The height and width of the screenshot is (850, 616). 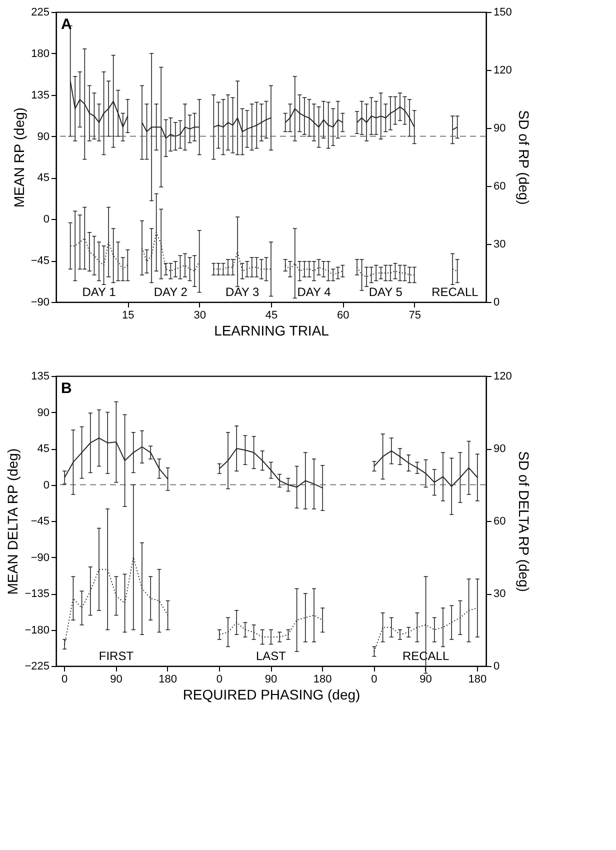 I want to click on x-tick-label: 30, so click(x=200, y=316).